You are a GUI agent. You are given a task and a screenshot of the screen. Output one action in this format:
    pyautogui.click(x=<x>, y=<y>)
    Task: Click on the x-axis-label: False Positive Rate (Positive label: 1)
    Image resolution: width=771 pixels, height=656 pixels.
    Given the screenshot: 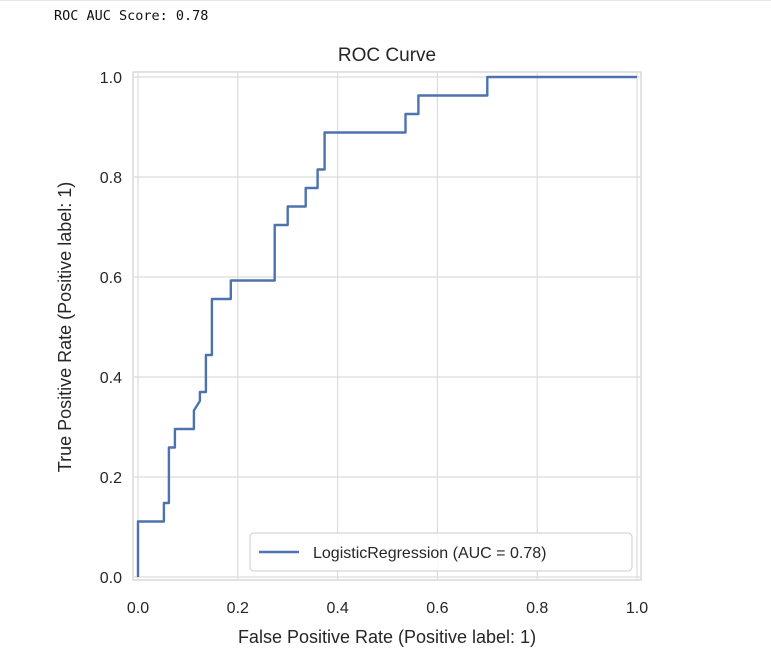 What is the action you would take?
    pyautogui.click(x=387, y=637)
    